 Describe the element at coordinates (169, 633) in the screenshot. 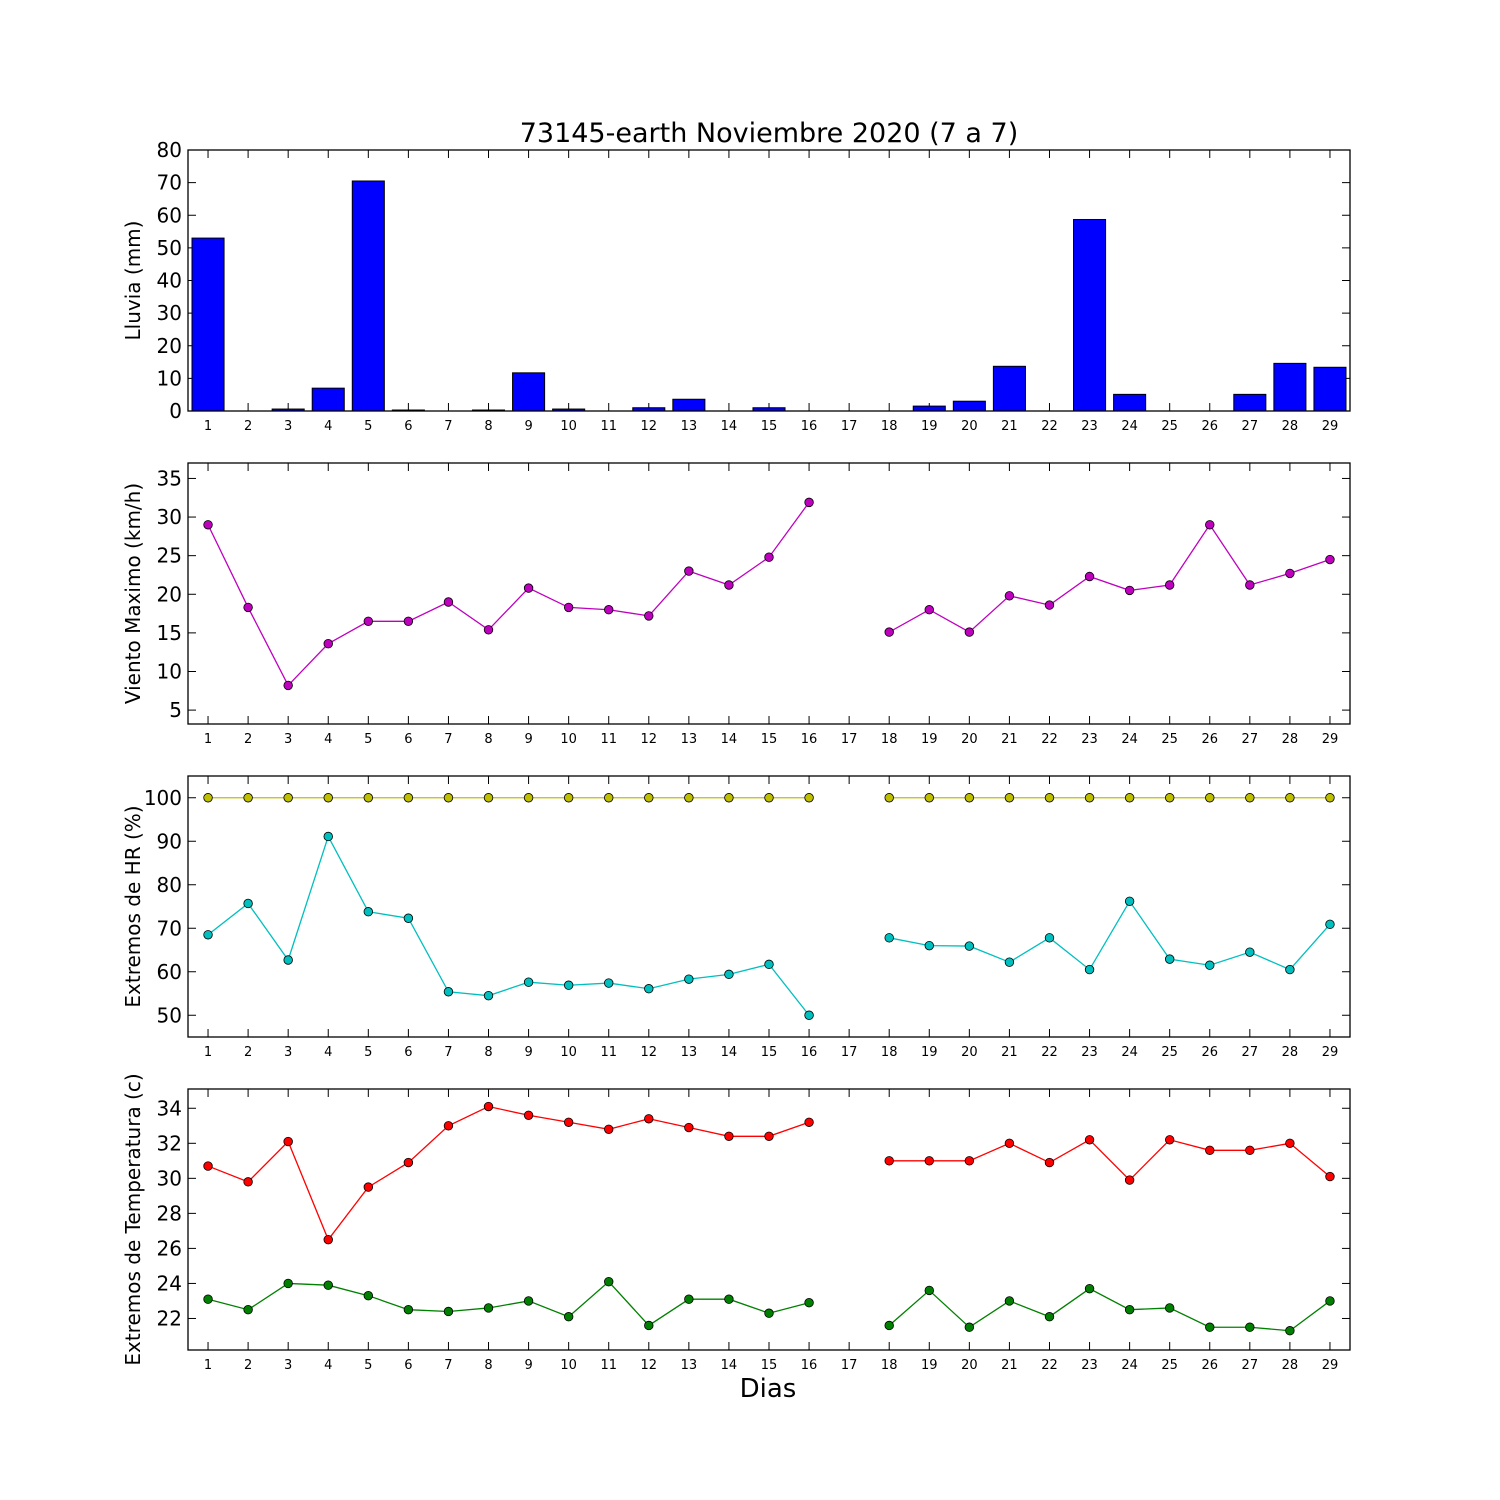

I see `y-tick-label: 15` at that location.